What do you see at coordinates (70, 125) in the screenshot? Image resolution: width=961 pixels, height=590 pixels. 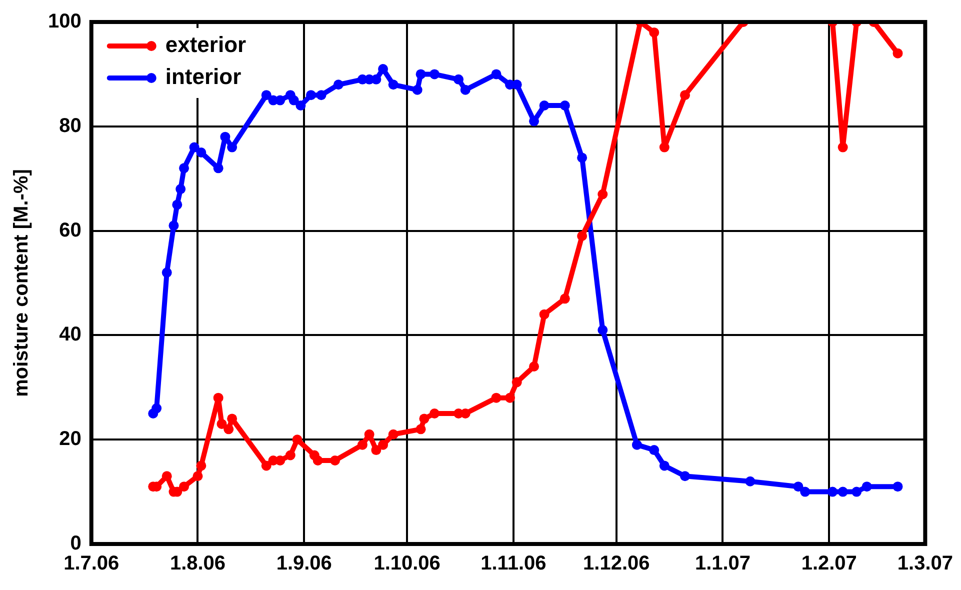 I see `y-tick-label: 80` at bounding box center [70, 125].